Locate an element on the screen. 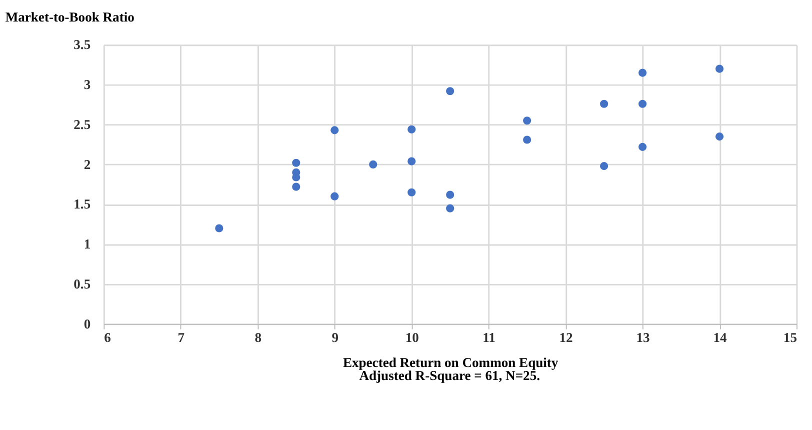 The image size is (812, 430). x-tick-label: 15 is located at coordinates (790, 337).